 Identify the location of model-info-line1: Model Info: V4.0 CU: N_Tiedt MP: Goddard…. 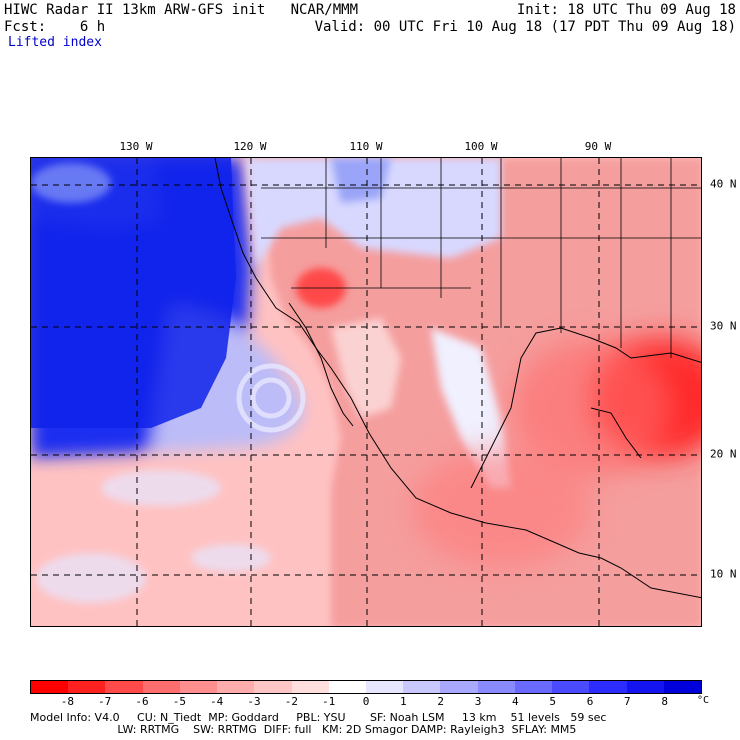
(318, 717).